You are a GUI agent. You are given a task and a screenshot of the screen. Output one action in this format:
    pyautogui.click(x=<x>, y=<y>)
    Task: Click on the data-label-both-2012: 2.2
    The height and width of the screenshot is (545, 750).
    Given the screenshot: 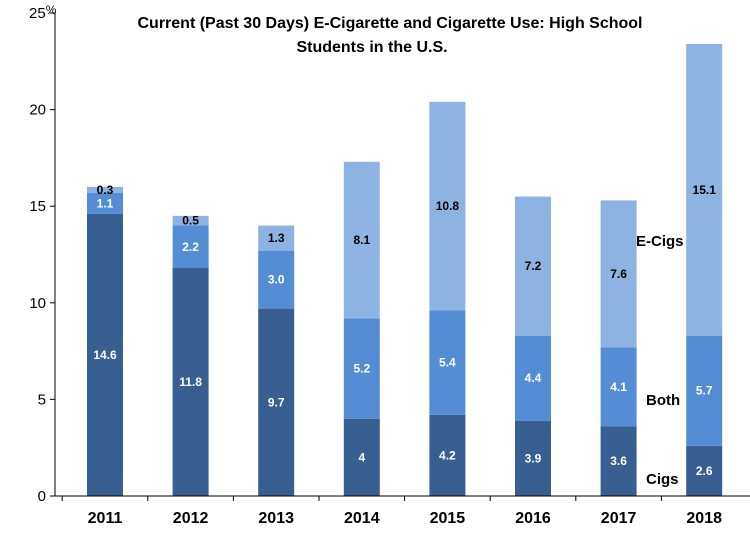 What is the action you would take?
    pyautogui.click(x=190, y=247)
    